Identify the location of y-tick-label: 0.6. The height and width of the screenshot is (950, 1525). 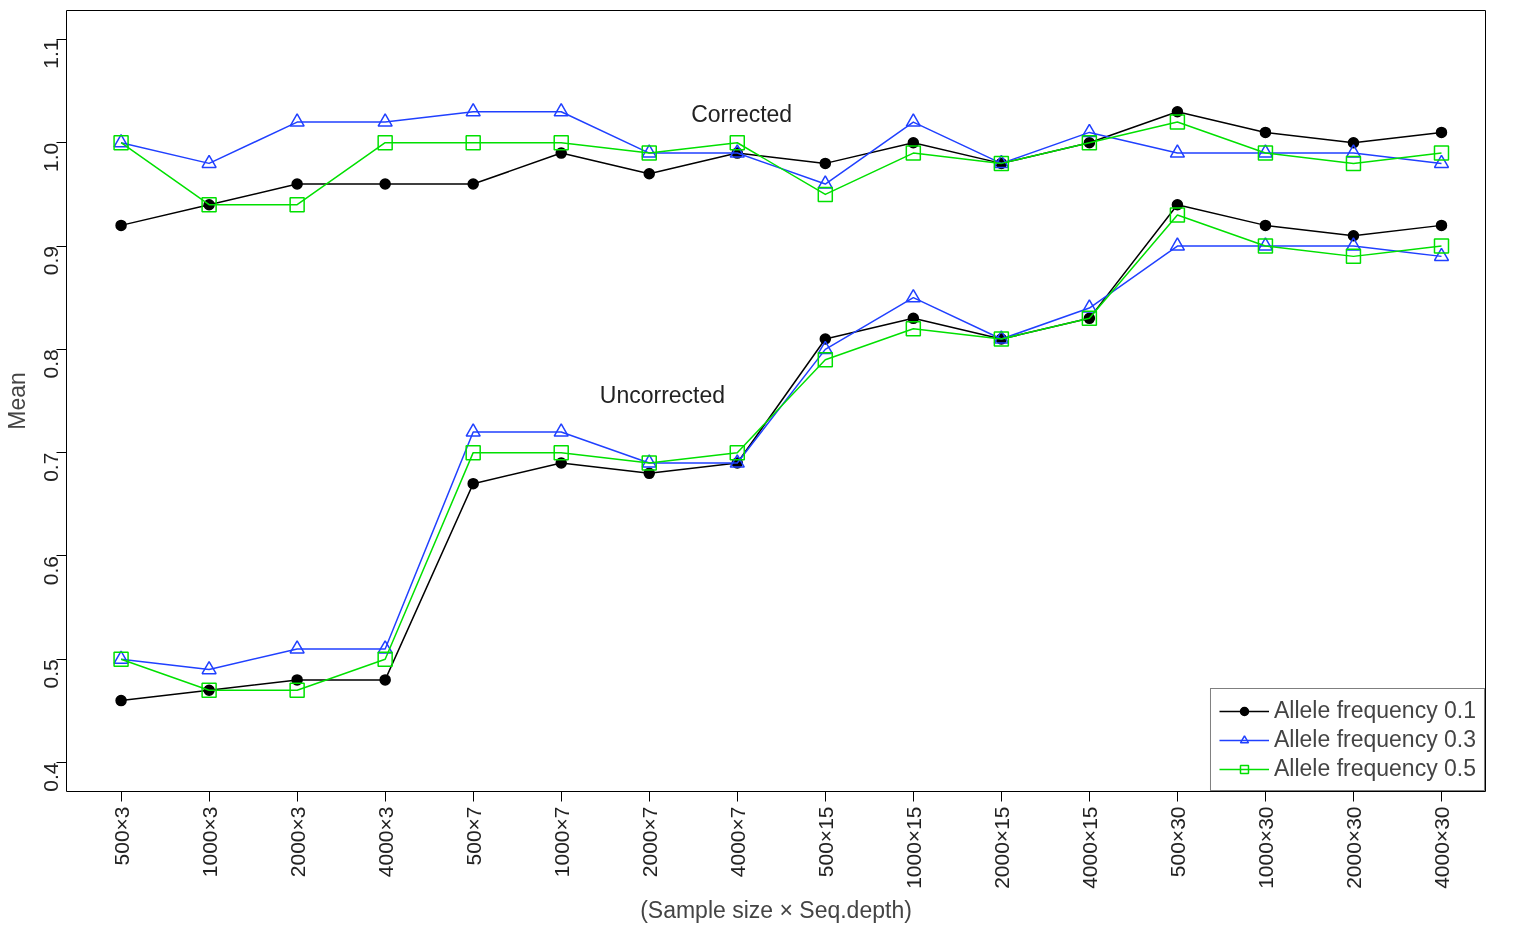
(51, 570).